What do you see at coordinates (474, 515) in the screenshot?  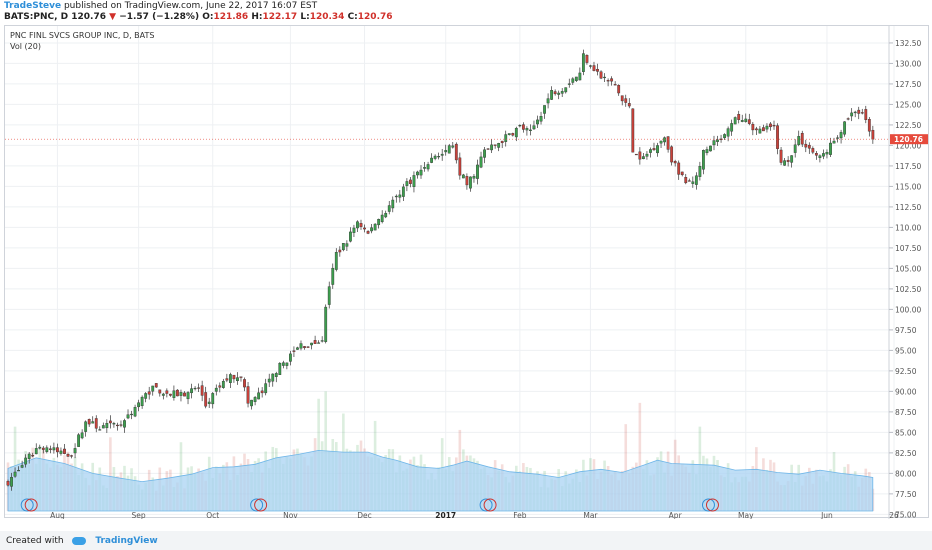 I see `time-axis: Aug Sep Oct Nov Dec 2017 Feb Mar Apr May Jun 26` at bounding box center [474, 515].